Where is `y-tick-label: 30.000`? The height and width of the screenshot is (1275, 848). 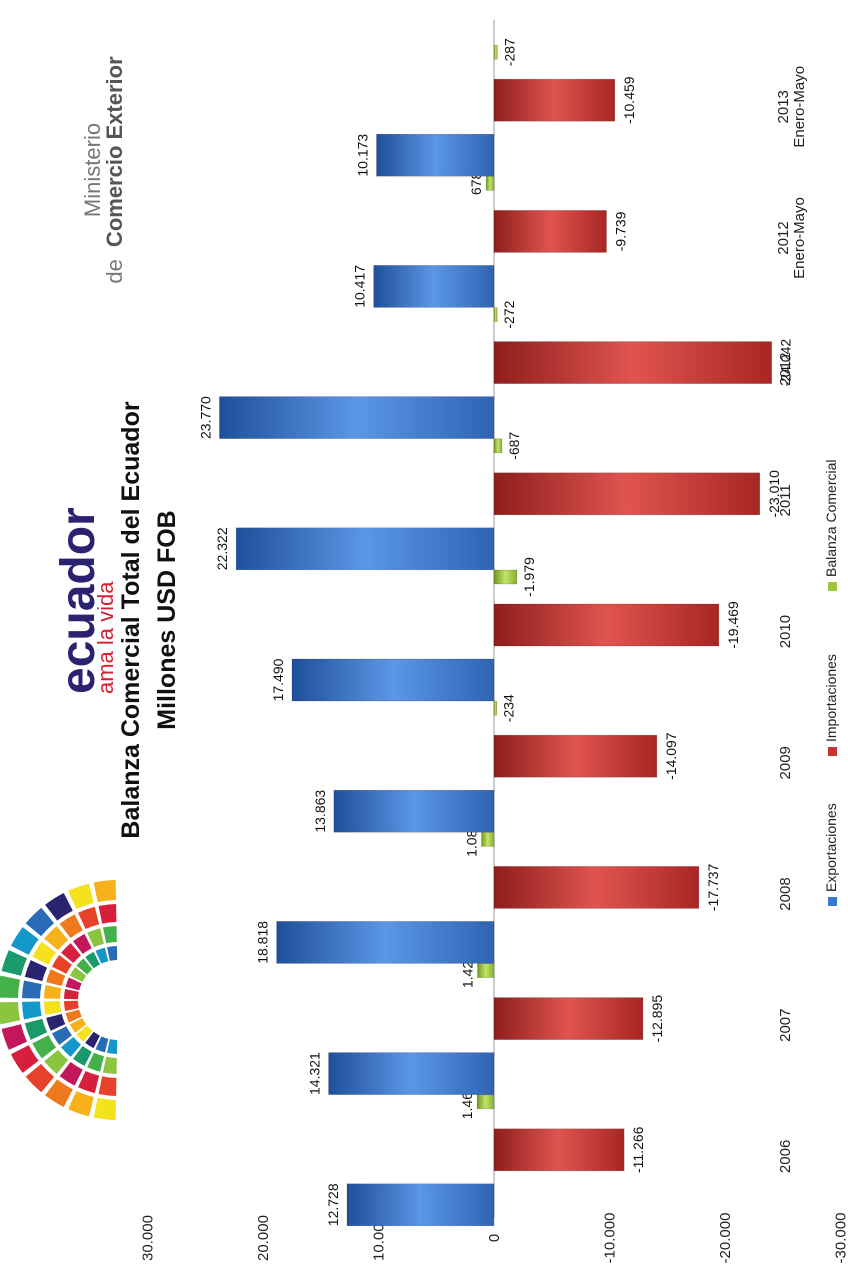 y-tick-label: 30.000 is located at coordinates (148, 1238).